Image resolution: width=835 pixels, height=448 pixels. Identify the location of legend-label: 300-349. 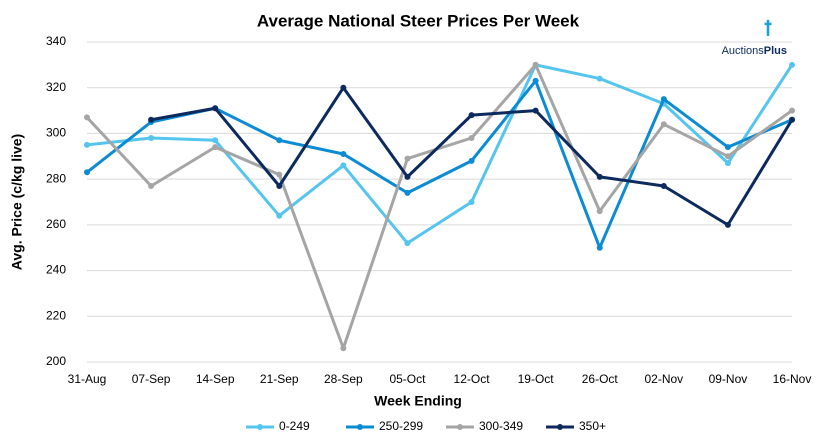
(501, 426).